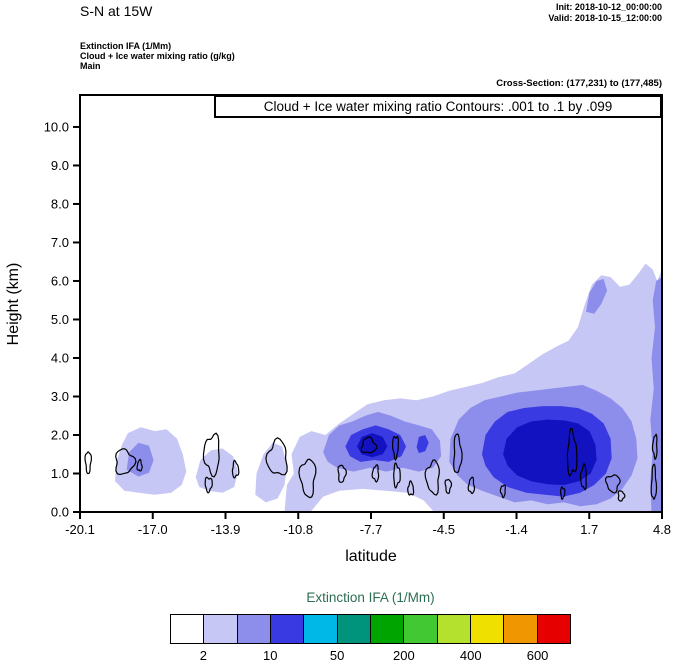 This screenshot has height=668, width=674. Describe the element at coordinates (203, 655) in the screenshot. I see `colorbar-tick-label: 2` at that location.